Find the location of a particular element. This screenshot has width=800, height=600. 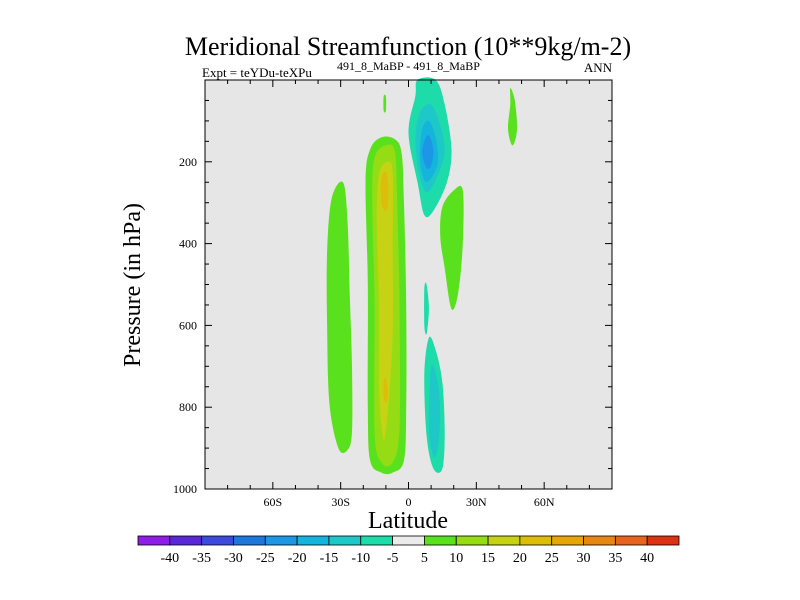

colorbar-label: -40 is located at coordinates (169, 558).